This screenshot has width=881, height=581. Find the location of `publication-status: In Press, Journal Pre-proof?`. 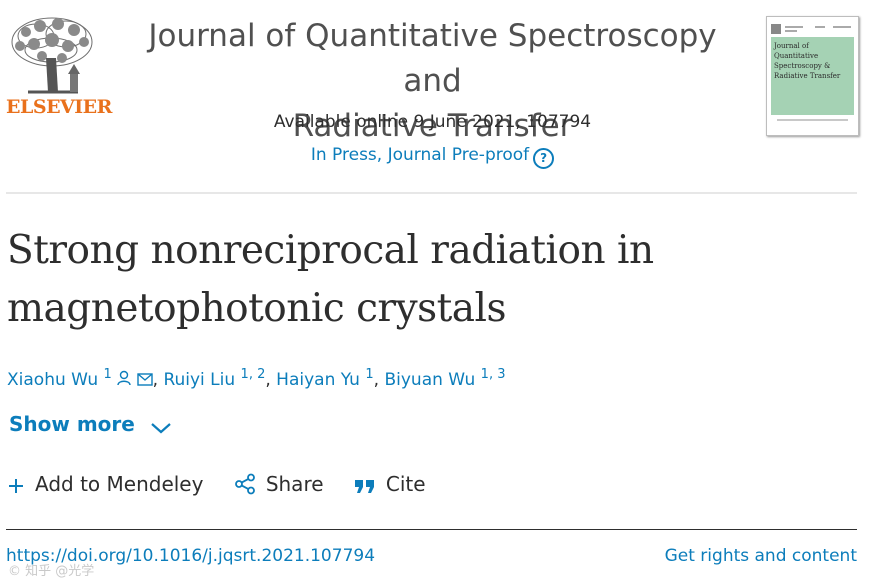

publication-status: In Press, Journal Pre-proof? is located at coordinates (432, 157).